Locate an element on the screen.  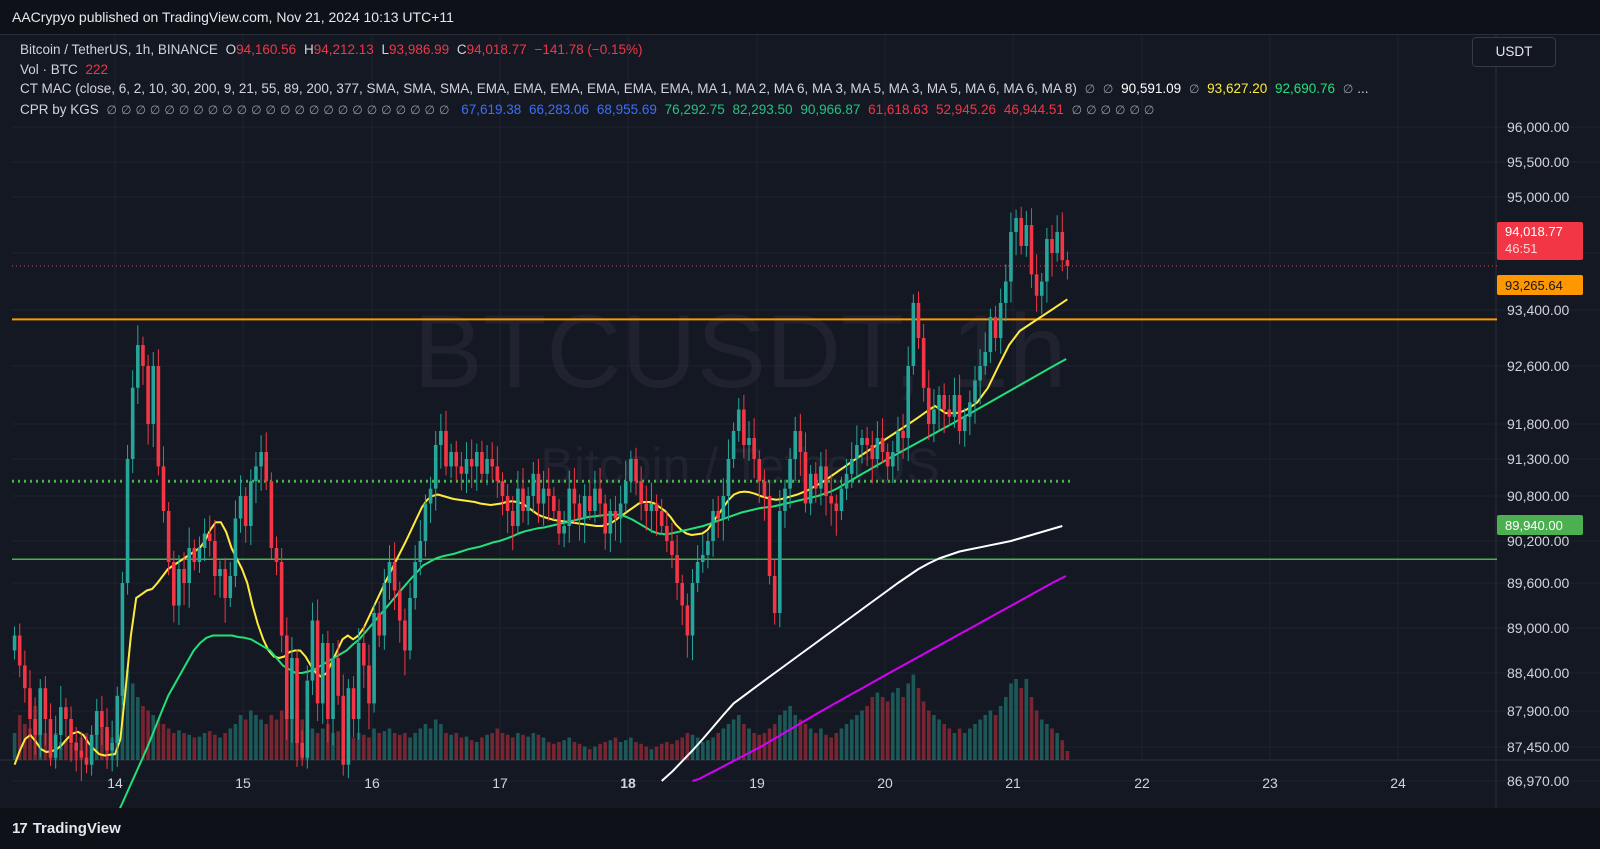
open-label: O is located at coordinates (231, 49).